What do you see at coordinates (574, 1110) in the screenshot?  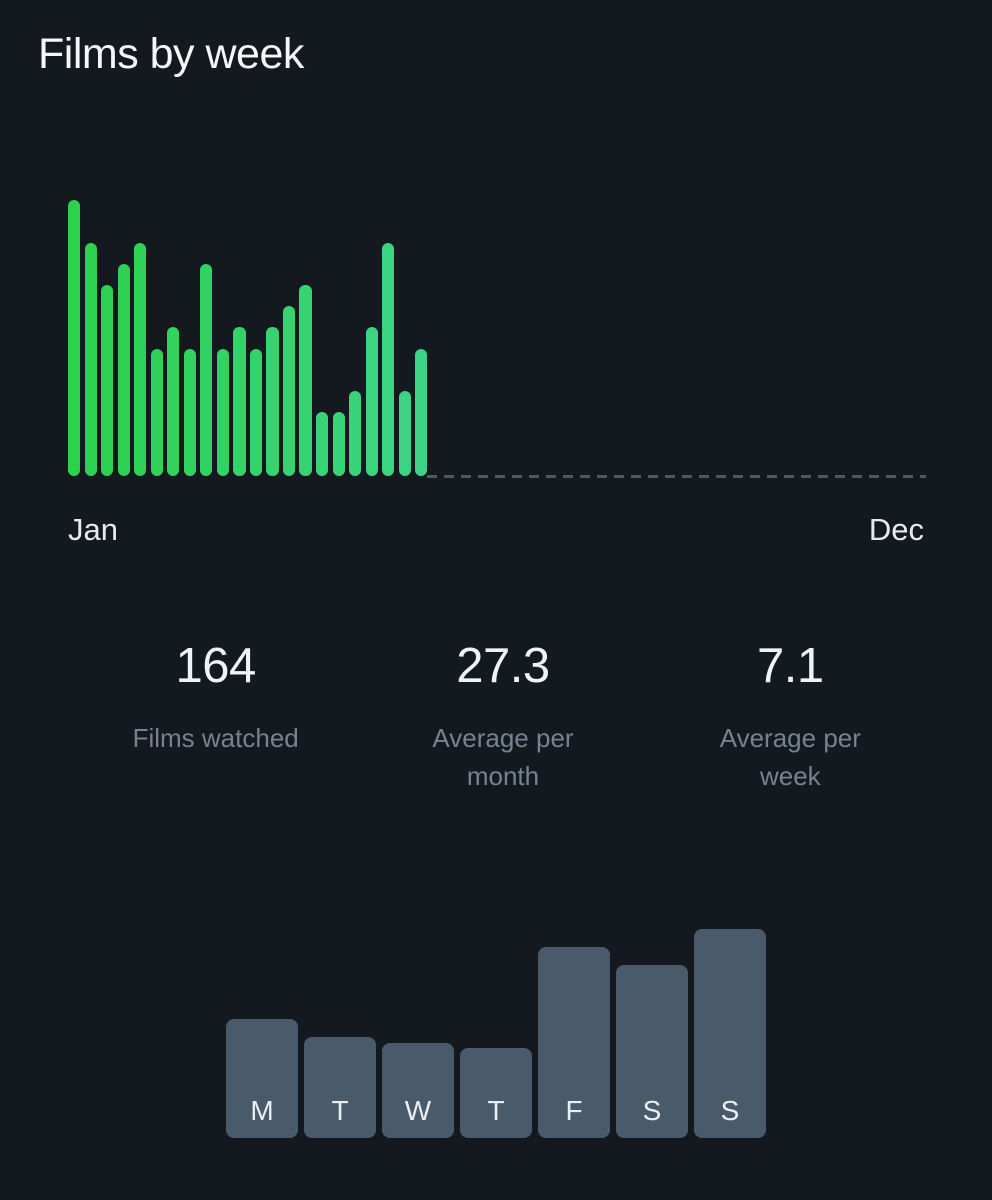 I see `day-letter-label: F` at bounding box center [574, 1110].